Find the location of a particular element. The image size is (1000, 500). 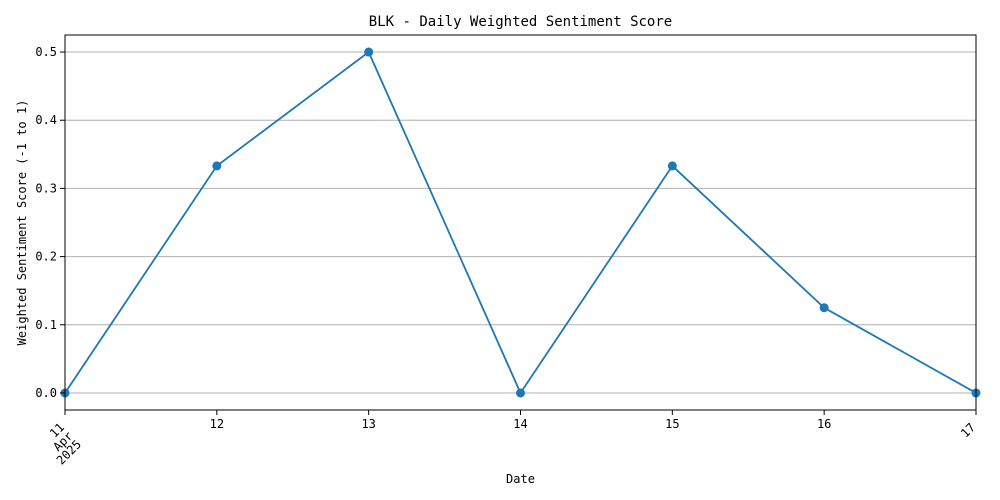

x-tick-label: 14 is located at coordinates (520, 424).